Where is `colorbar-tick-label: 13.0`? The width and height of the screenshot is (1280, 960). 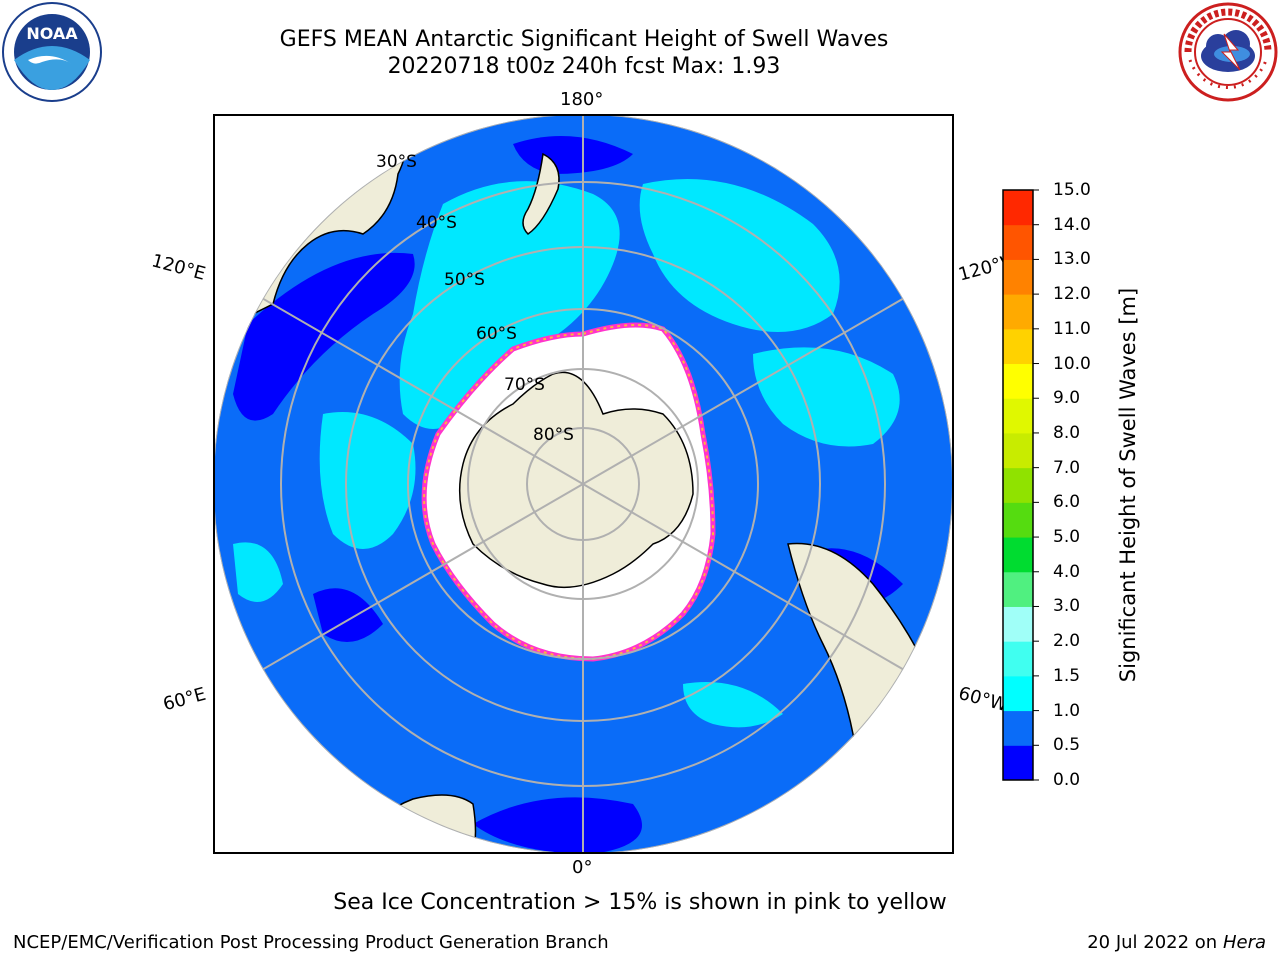 colorbar-tick-label: 13.0 is located at coordinates (1072, 259).